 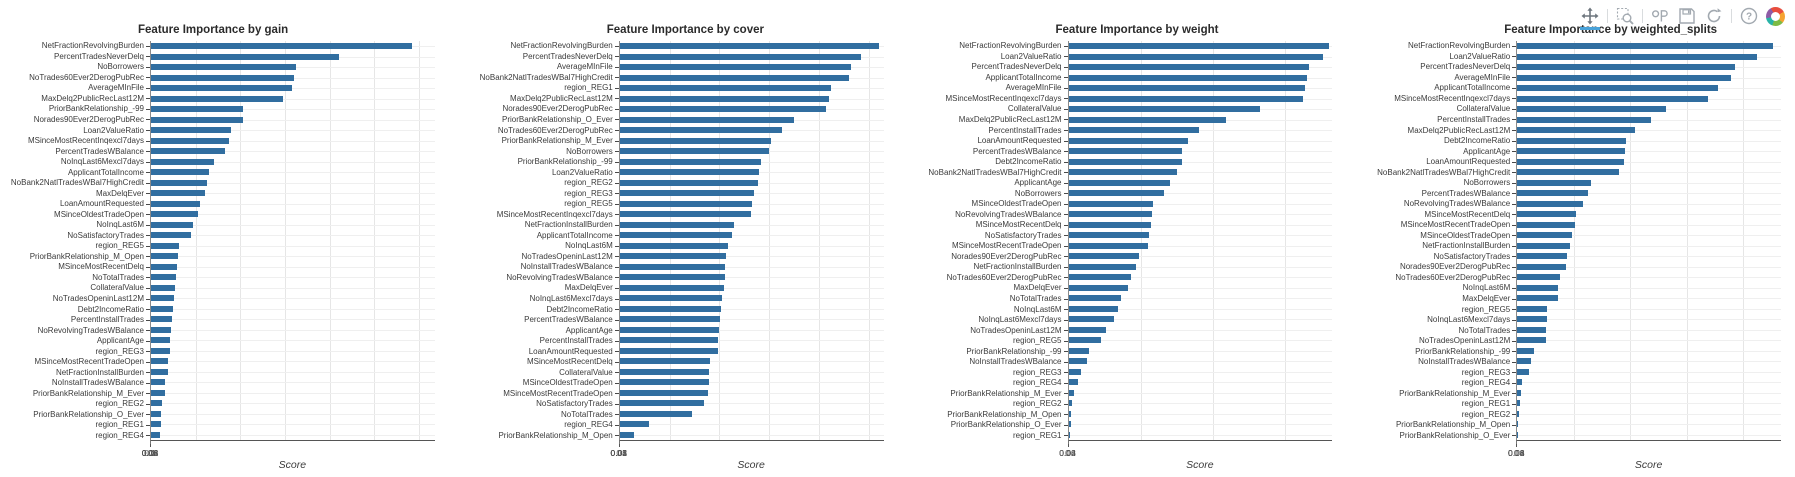 I want to click on y-tick-label: PercentTradesWBalance, so click(x=983, y=151).